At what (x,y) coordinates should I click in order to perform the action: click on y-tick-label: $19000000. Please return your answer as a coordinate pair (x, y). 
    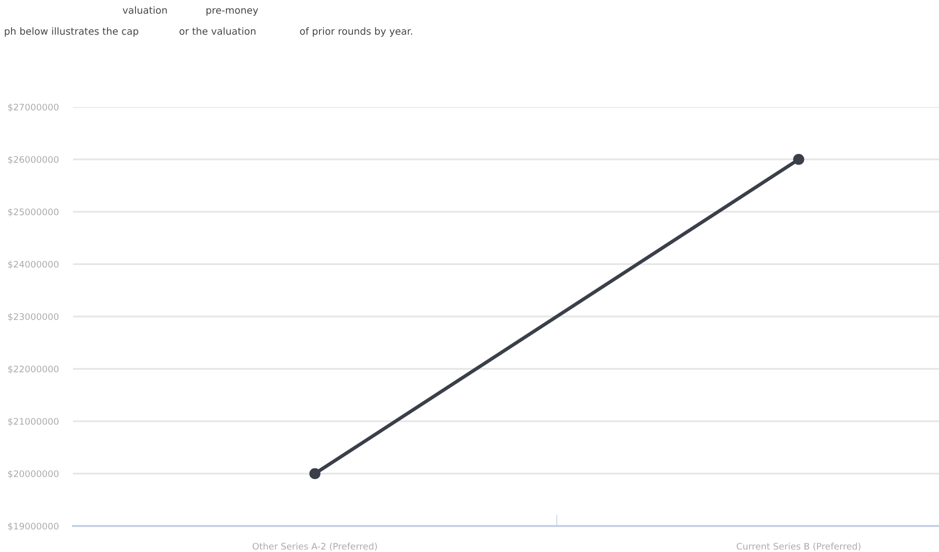
    Looking at the image, I should click on (33, 526).